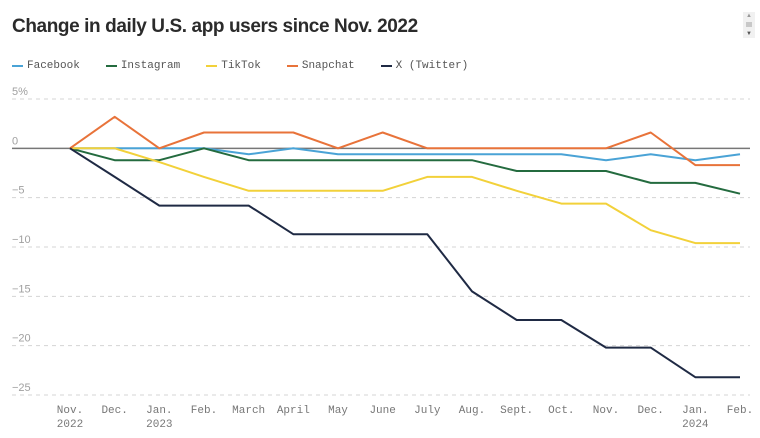  I want to click on series-line-snapchat, so click(404, 141).